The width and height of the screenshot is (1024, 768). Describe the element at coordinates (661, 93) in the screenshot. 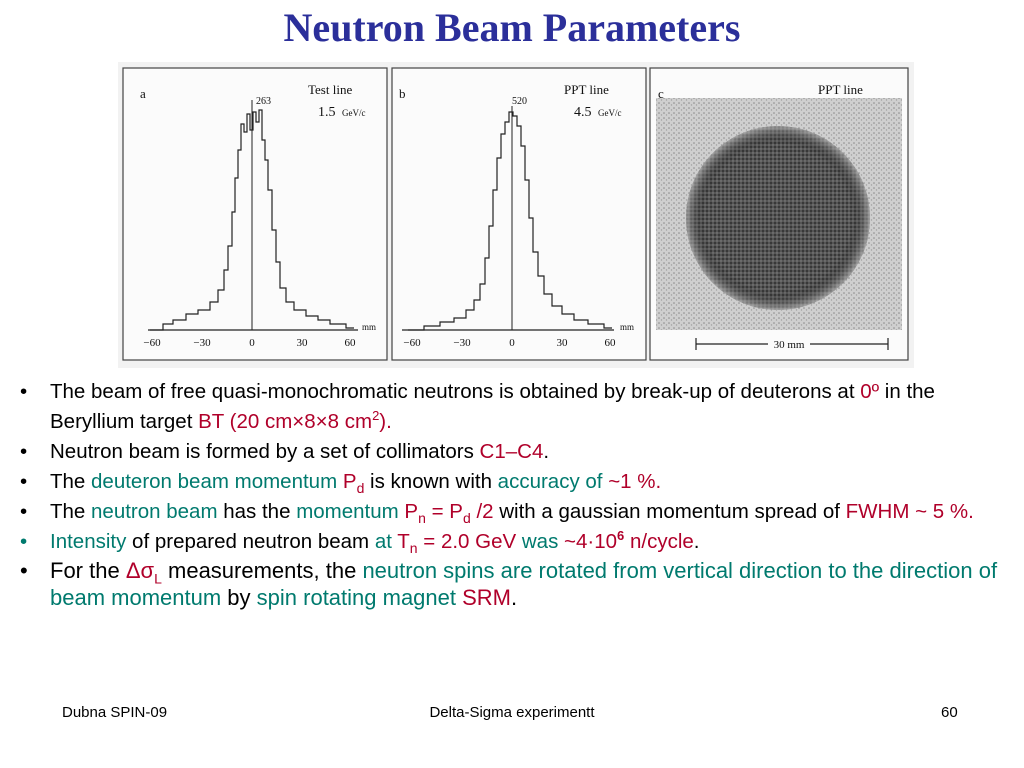

I see `panel-c-letter: c` at that location.